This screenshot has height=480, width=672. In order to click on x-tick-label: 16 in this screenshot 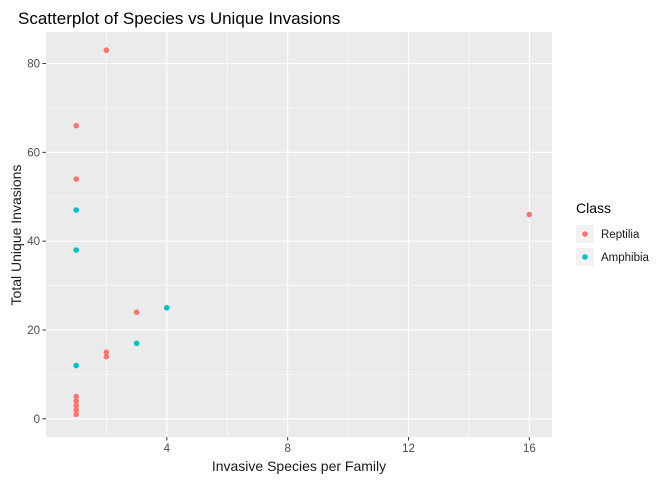, I will do `click(529, 449)`.